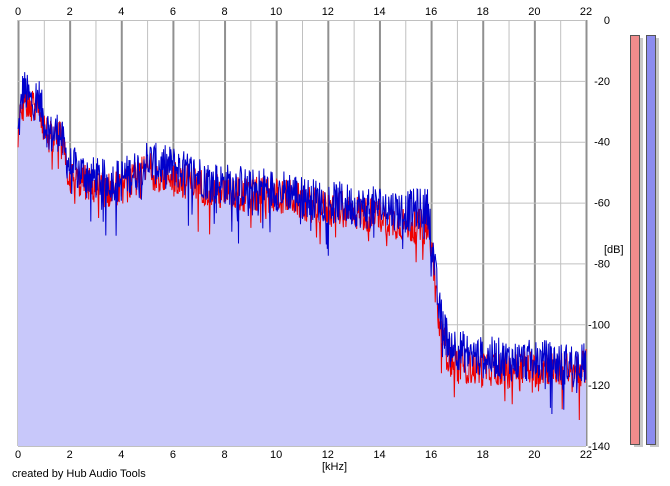  Describe the element at coordinates (328, 12) in the screenshot. I see `x-tick-label-top: 12` at that location.